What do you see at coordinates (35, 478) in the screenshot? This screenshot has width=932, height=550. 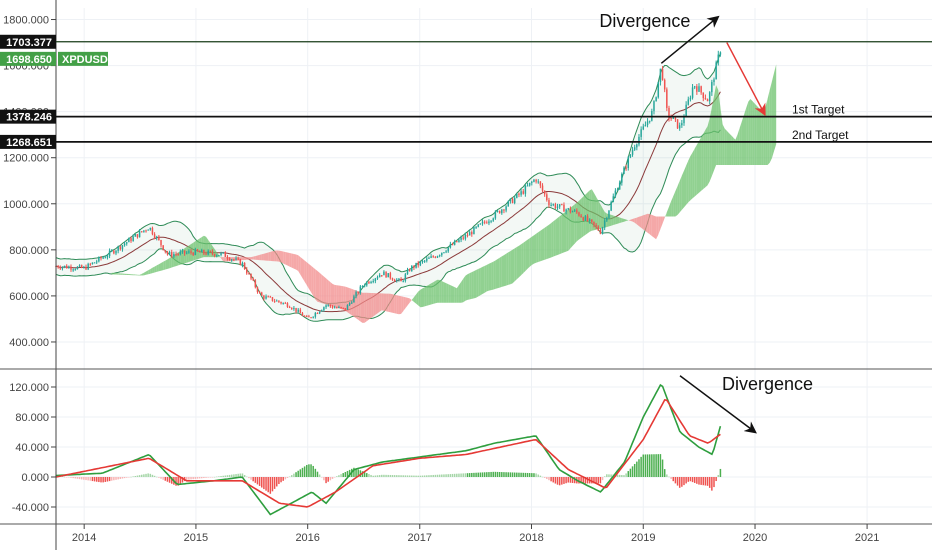 I see `ytick-label-macd: 0.000` at bounding box center [35, 478].